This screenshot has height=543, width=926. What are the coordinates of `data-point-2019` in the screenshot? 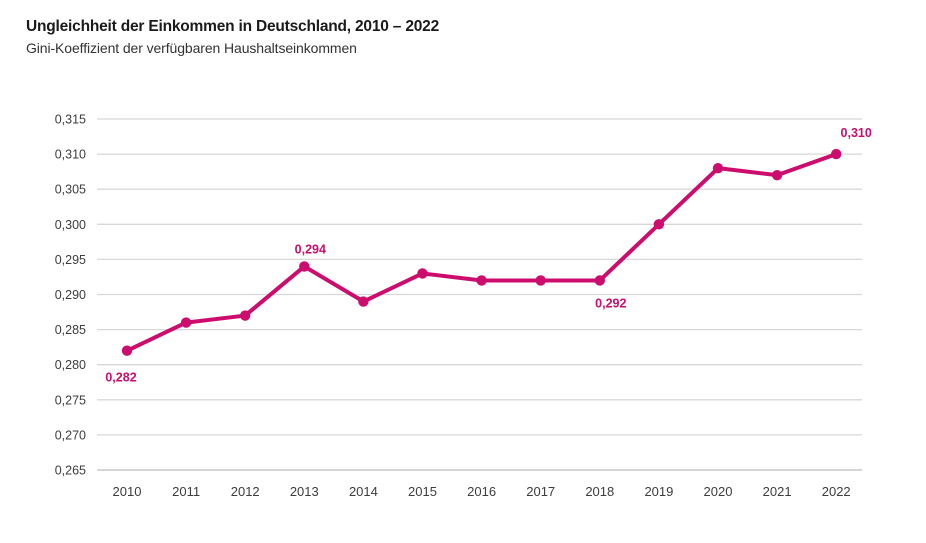 It's located at (659, 224).